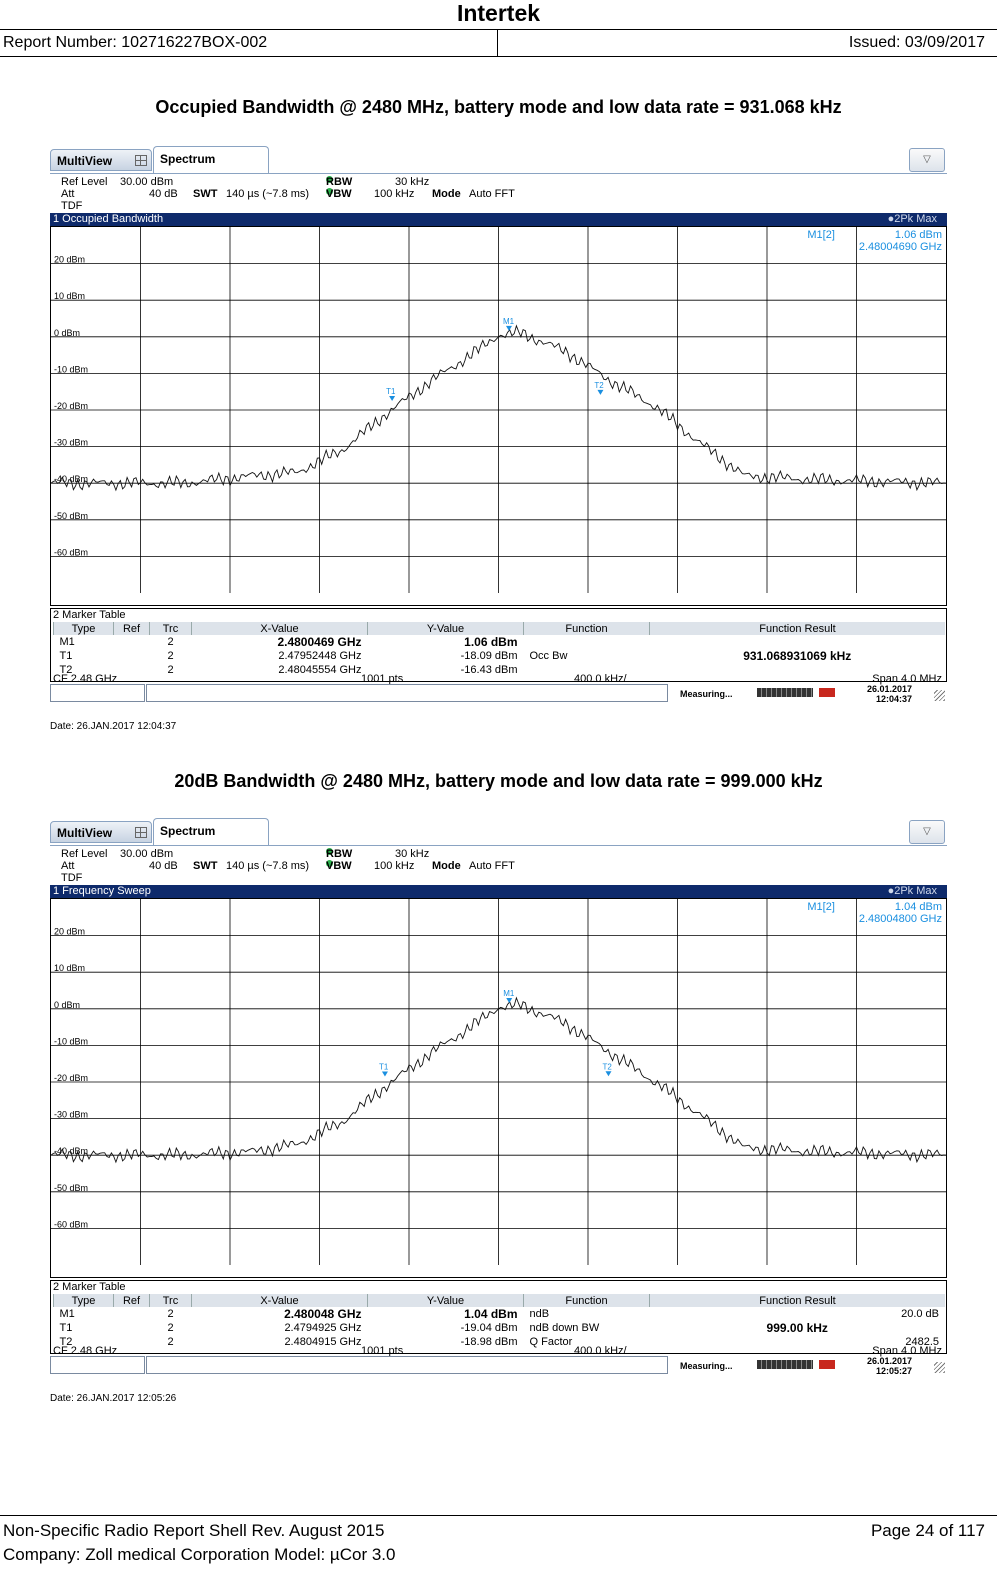  Describe the element at coordinates (89, 615) in the screenshot. I see `marker-table-title: 2 Marker Table` at that location.